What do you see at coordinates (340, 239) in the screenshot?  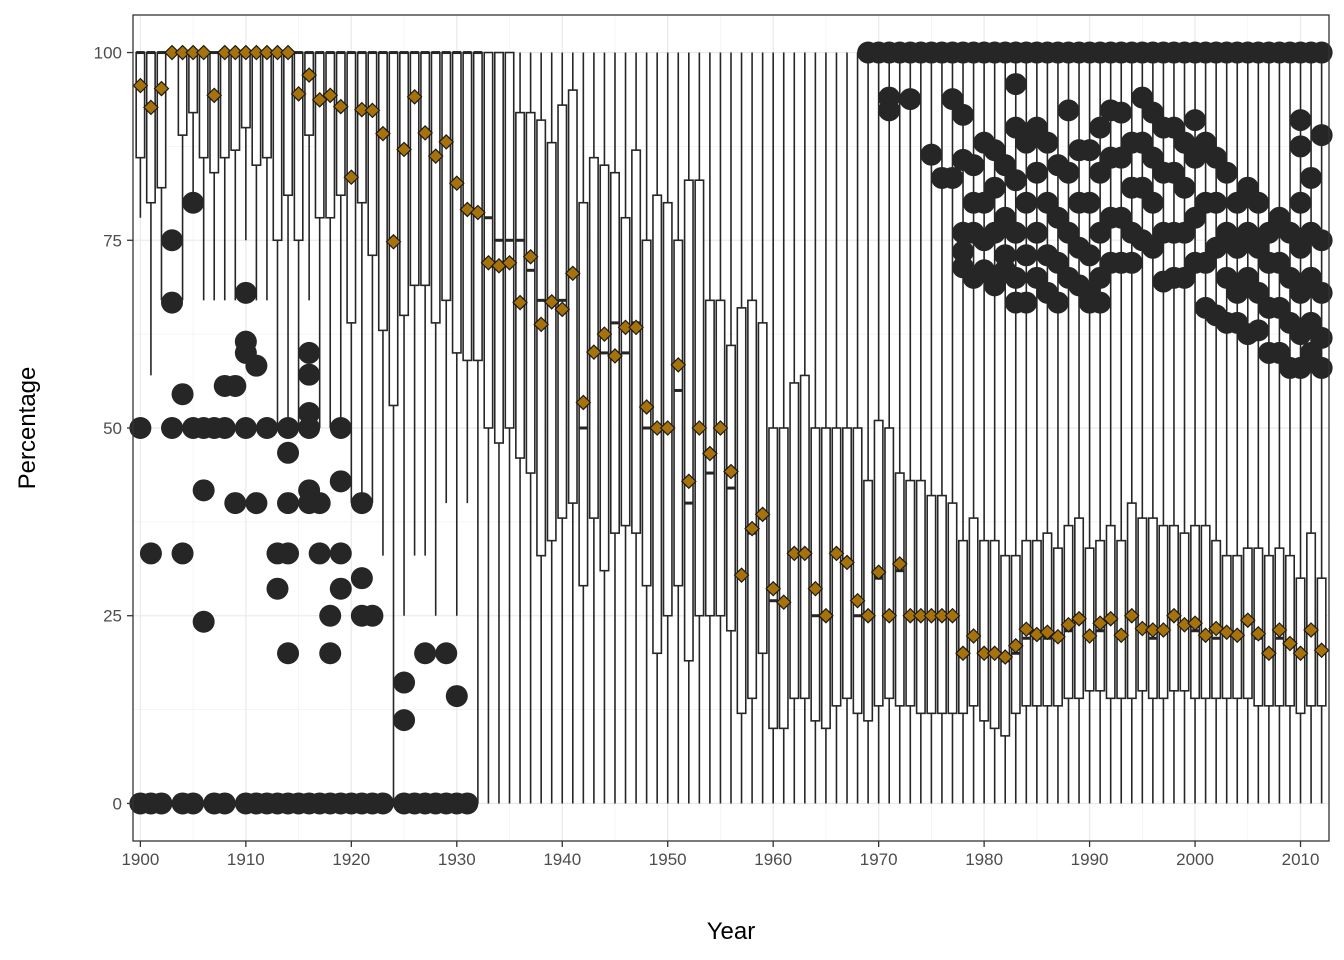 I see `box-1919` at bounding box center [340, 239].